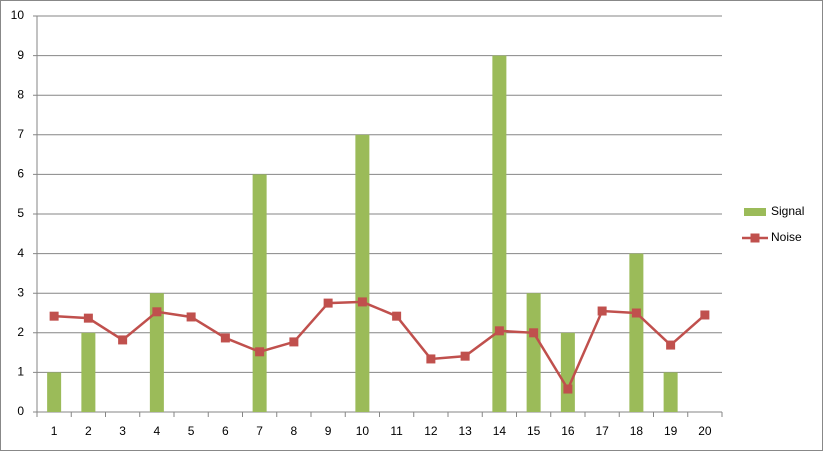 This screenshot has height=451, width=823. Describe the element at coordinates (20, 372) in the screenshot. I see `y-tick-label: 1` at that location.